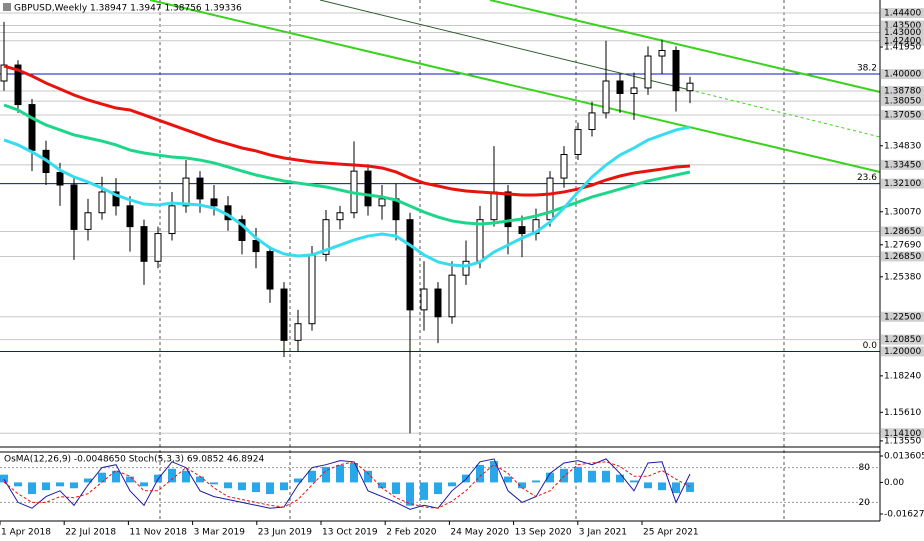  Describe the element at coordinates (902, 184) in the screenshot. I see `level-label: 1.32100` at that location.